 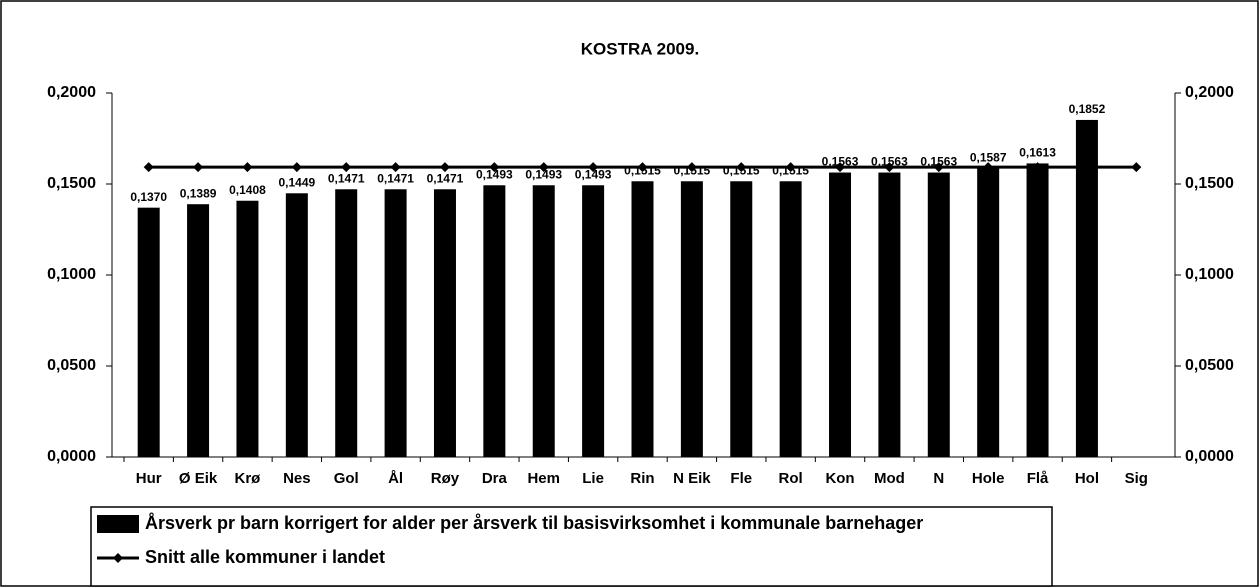 I want to click on data-label: 0,1389, so click(x=198, y=193).